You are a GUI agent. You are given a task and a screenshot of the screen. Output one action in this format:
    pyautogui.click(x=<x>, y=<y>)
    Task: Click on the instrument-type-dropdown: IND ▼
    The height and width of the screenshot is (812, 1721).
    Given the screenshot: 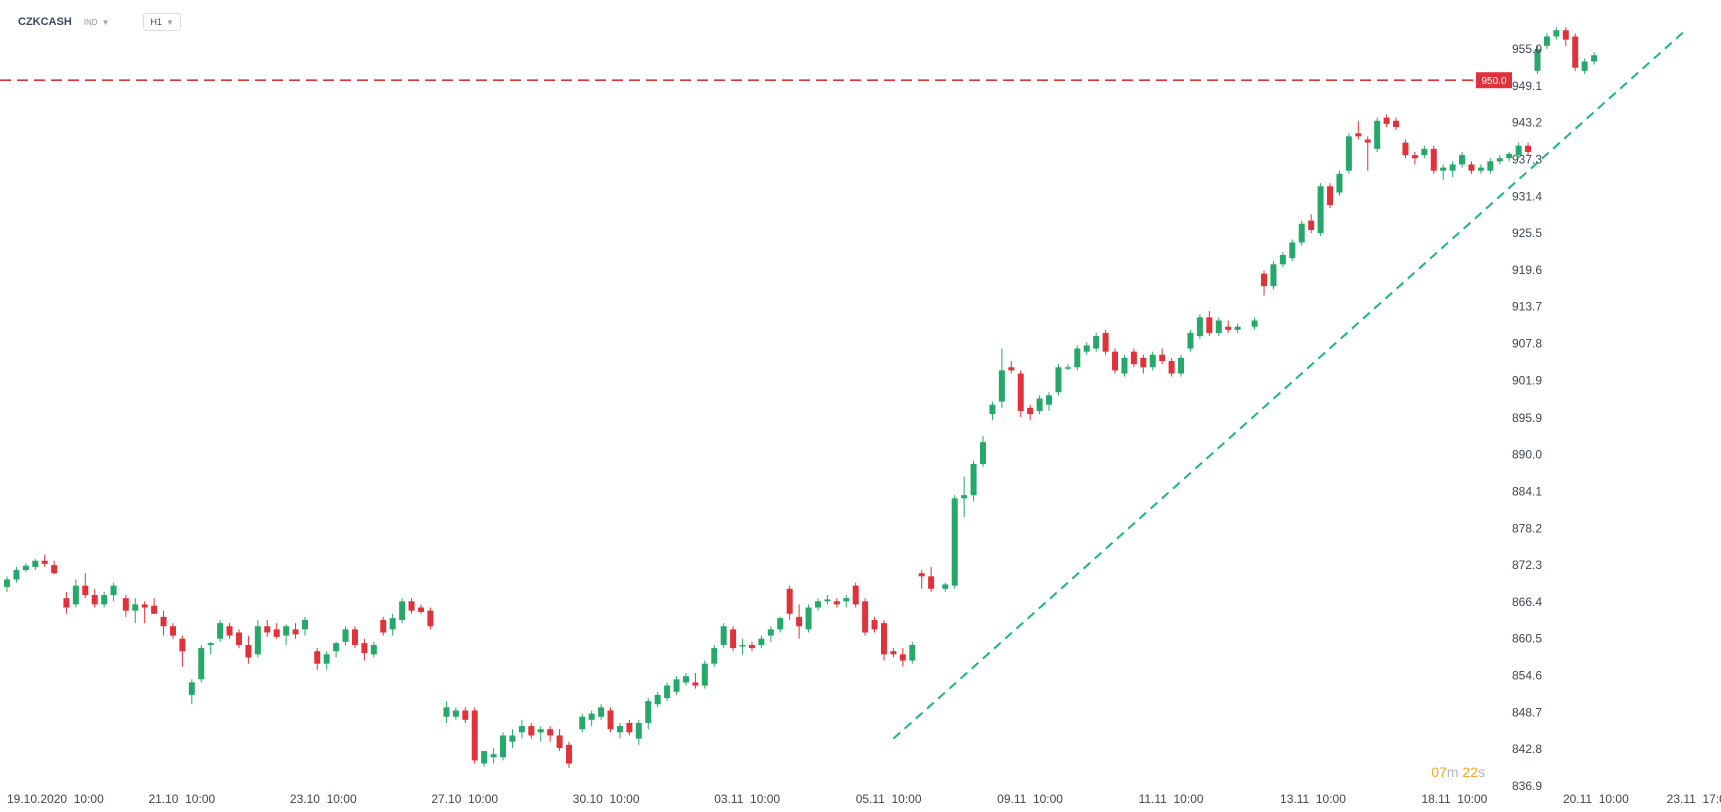 What is the action you would take?
    pyautogui.click(x=97, y=22)
    